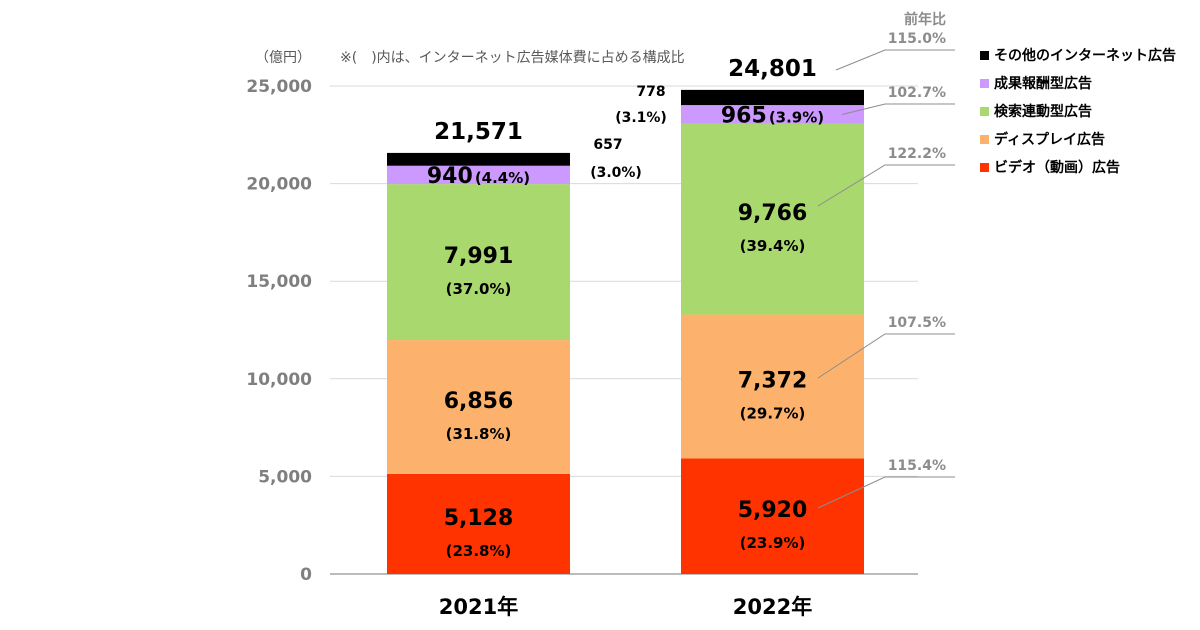  Describe the element at coordinates (886, 270) in the screenshot. I see `yoy-annotations: 115.4% 107.5% 122.2% 102.7% 115.0%` at that location.